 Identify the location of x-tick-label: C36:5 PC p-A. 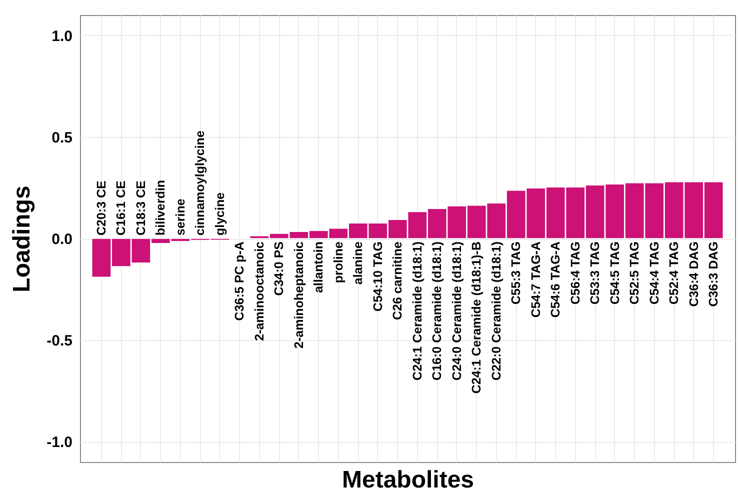
(239, 281).